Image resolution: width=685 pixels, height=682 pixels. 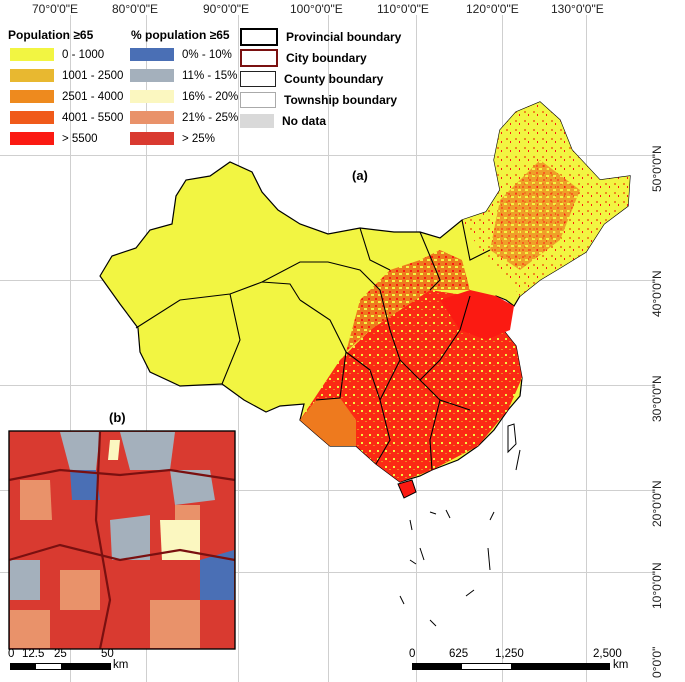 I want to click on legend-item: > 5500, so click(x=54, y=138).